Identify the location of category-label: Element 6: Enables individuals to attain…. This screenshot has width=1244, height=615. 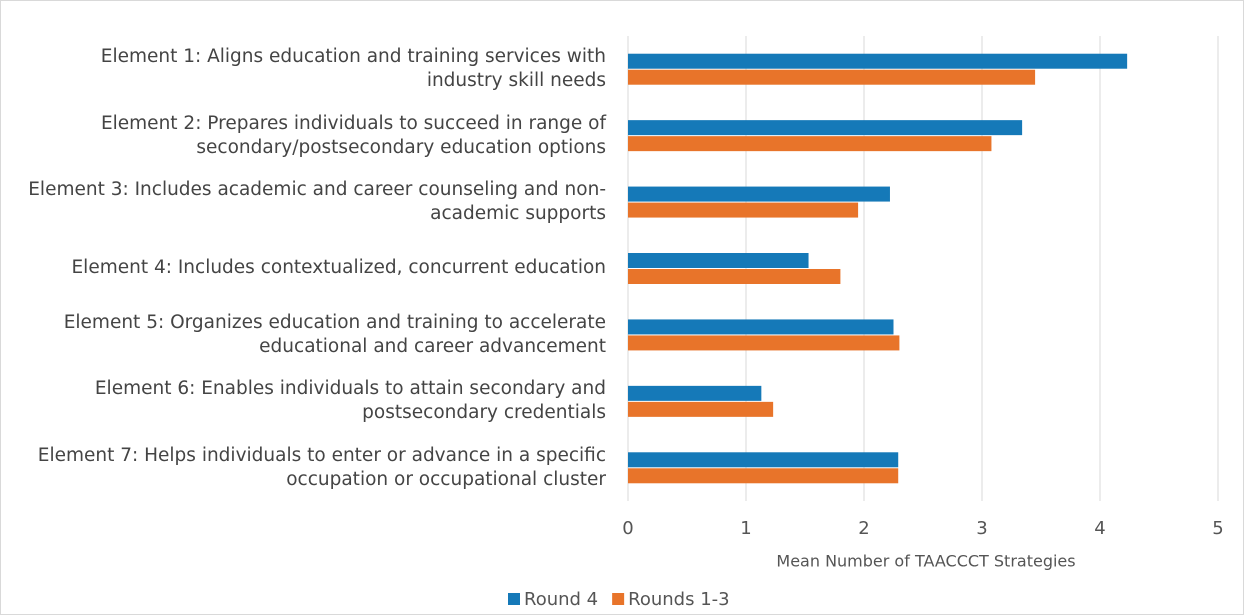
(313, 401).